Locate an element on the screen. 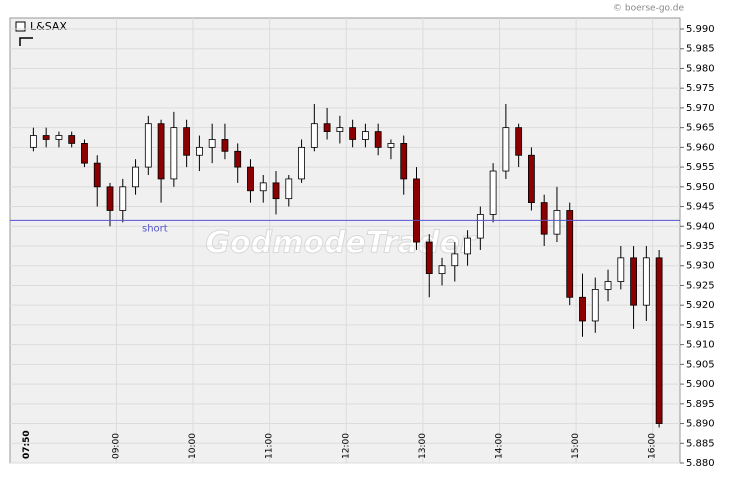 The height and width of the screenshot is (481, 730). y-tick-label: 5.930 is located at coordinates (700, 266).